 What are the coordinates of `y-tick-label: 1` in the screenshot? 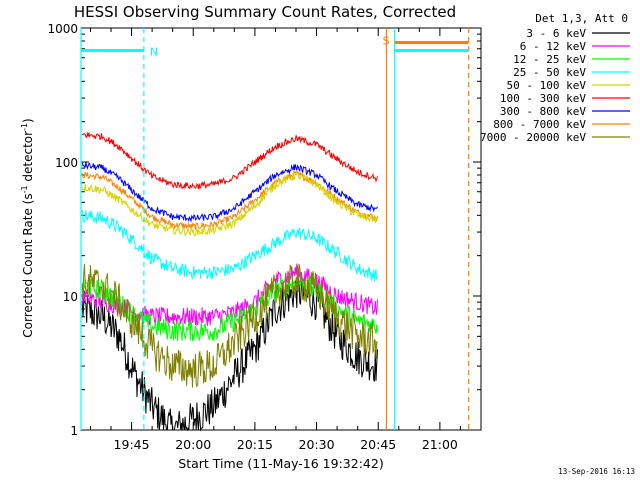 It's located at (74, 431).